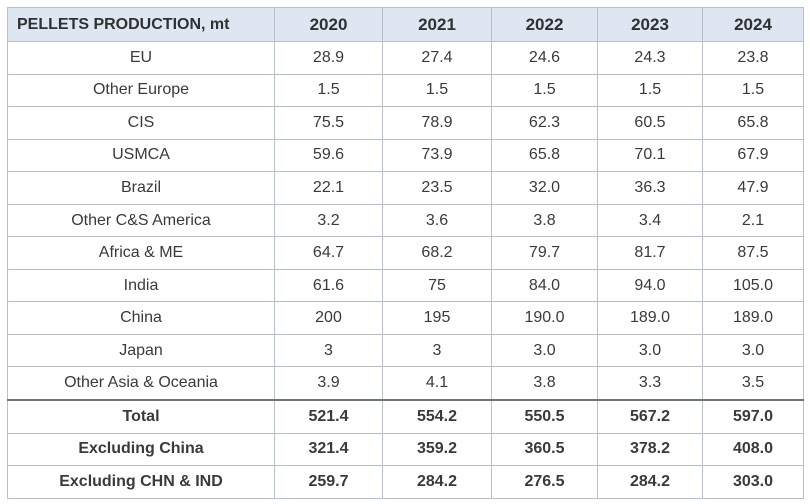 This screenshot has height=504, width=810. Describe the element at coordinates (328, 285) in the screenshot. I see `value-cell: 61.6` at that location.